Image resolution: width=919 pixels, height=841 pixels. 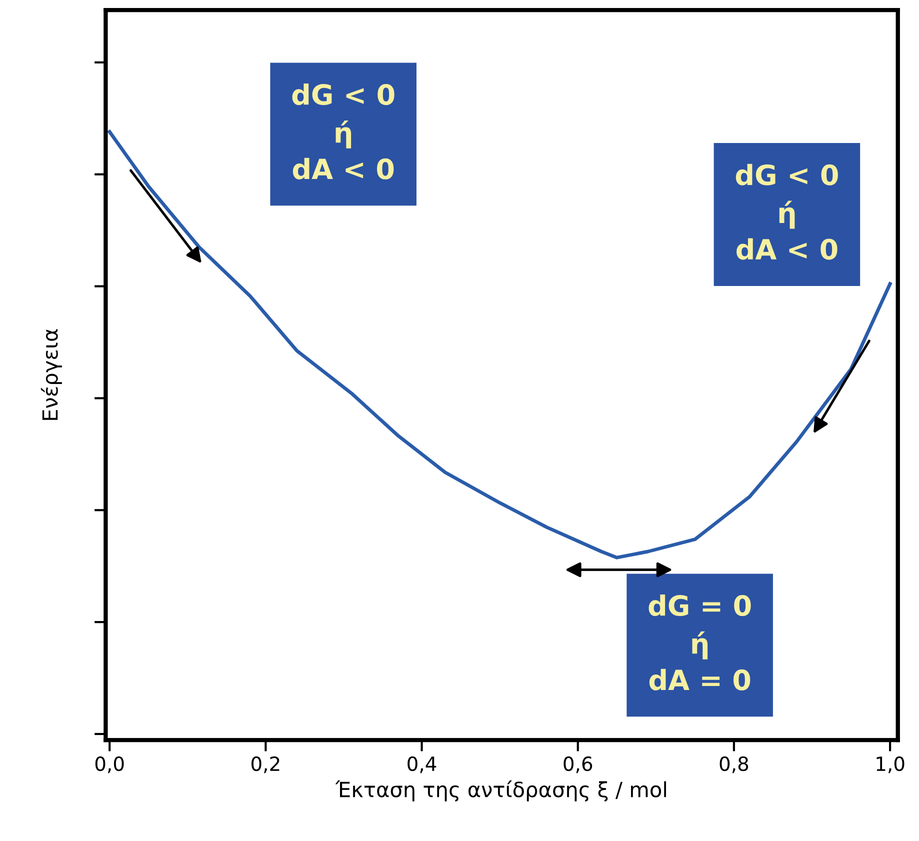 What do you see at coordinates (890, 765) in the screenshot?
I see `x-tick-label: 1,0` at bounding box center [890, 765].